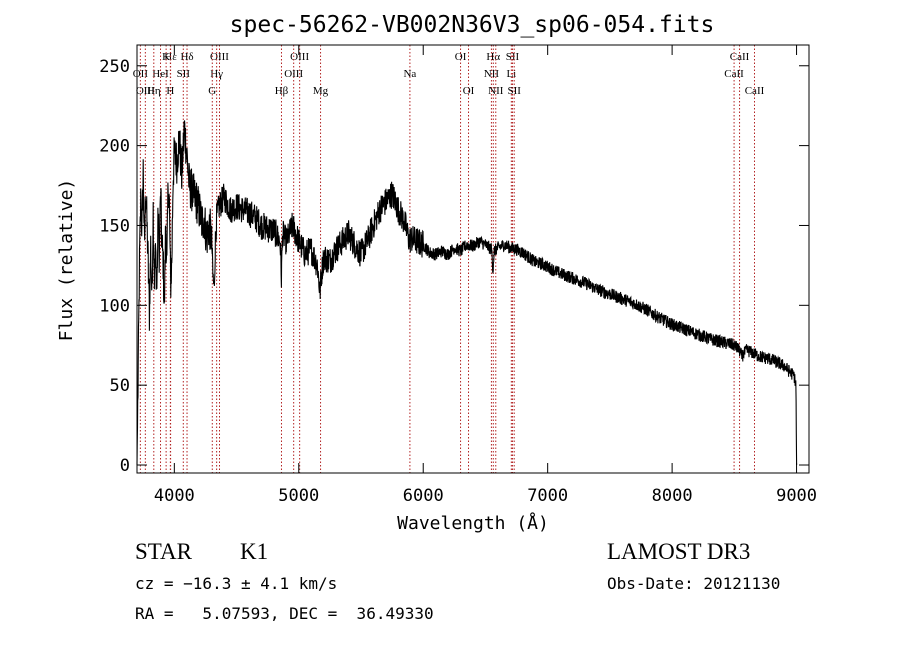 This screenshot has width=900, height=649. What do you see at coordinates (114, 226) in the screenshot?
I see `y-tick-label: 150` at bounding box center [114, 226].